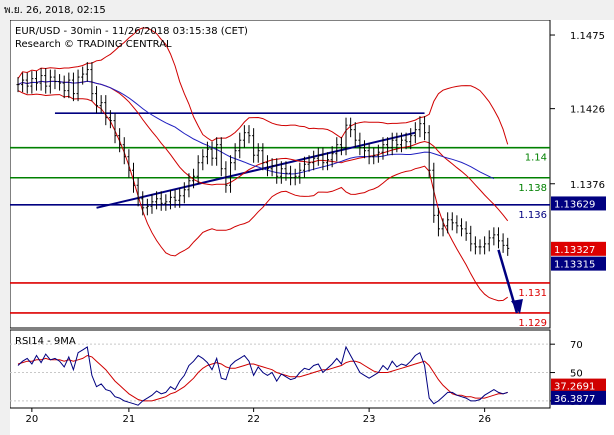  What do you see at coordinates (45, 341) in the screenshot?
I see `rsi-title: RSI14 - 9MA` at bounding box center [45, 341].